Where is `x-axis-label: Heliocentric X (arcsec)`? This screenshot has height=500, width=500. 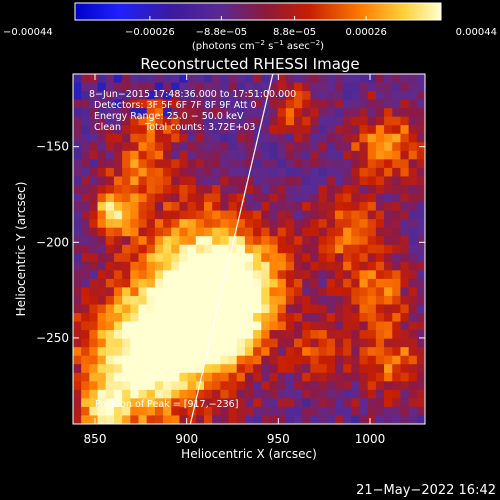
x-axis-label: Heliocentric X (arcsec) is located at coordinates (249, 454).